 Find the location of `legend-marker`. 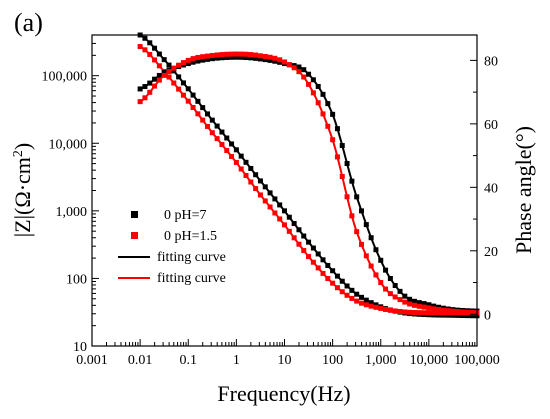

legend-marker is located at coordinates (134, 214).